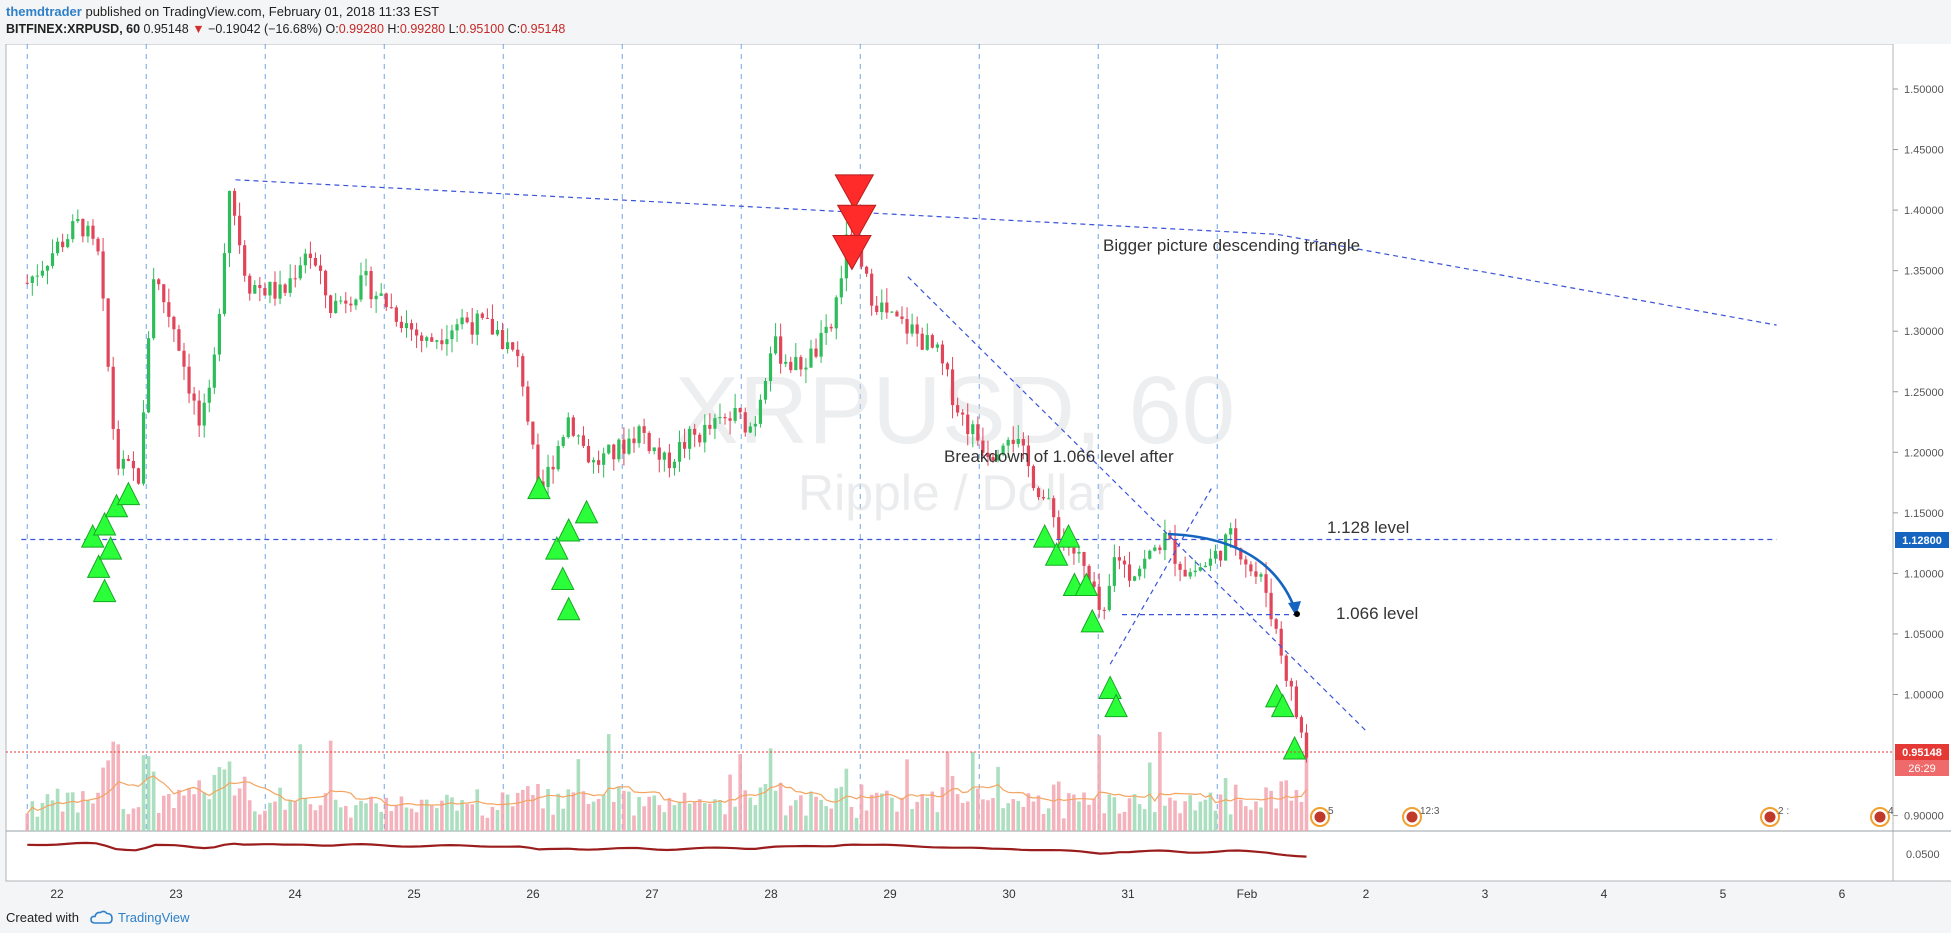  What do you see at coordinates (1430, 811) in the screenshot?
I see `event-count: 12:3` at bounding box center [1430, 811].